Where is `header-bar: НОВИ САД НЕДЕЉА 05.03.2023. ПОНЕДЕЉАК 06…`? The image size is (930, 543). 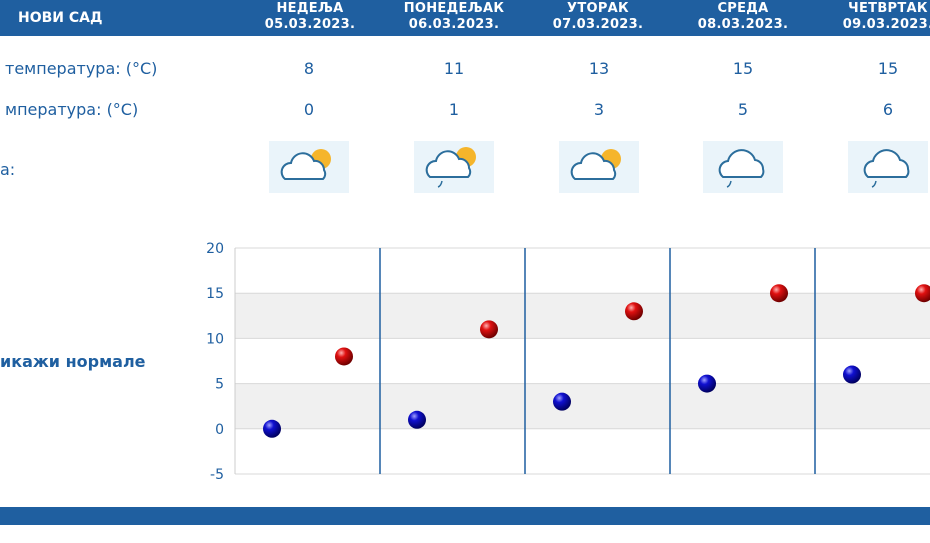
header-bar: НОВИ САД НЕДЕЉА 05.03.2023. ПОНЕДЕЉАК 06… is located at coordinates (465, 18).